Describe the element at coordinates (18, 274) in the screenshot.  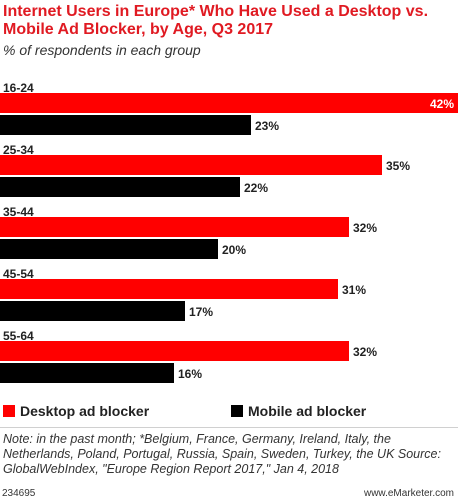
I see `category-label-45-54: 45-54` at that location.